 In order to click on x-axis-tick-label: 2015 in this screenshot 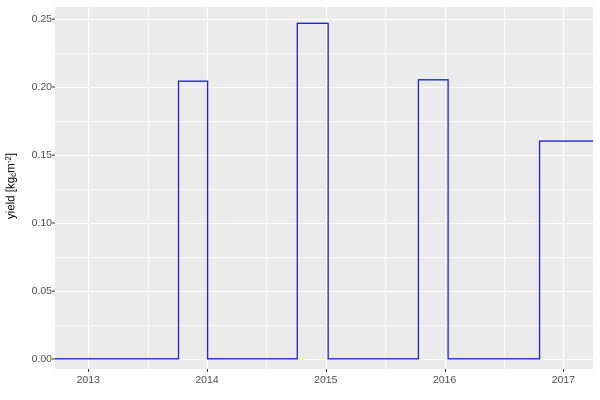, I will do `click(326, 380)`.